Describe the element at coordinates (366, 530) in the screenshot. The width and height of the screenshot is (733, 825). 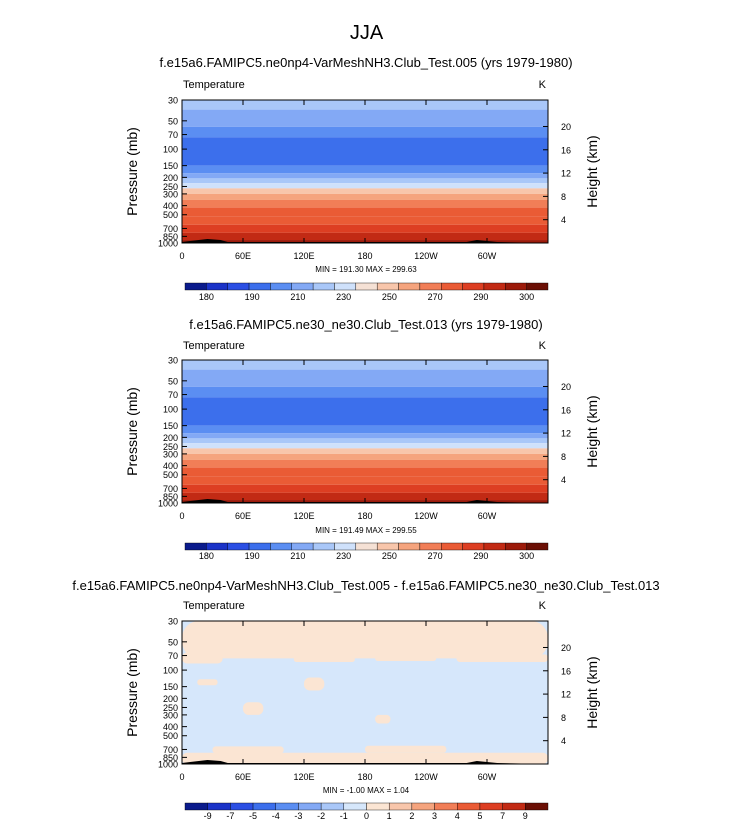
I see `stats-label: MIN = 191.49 MAX = 299.55` at that location.